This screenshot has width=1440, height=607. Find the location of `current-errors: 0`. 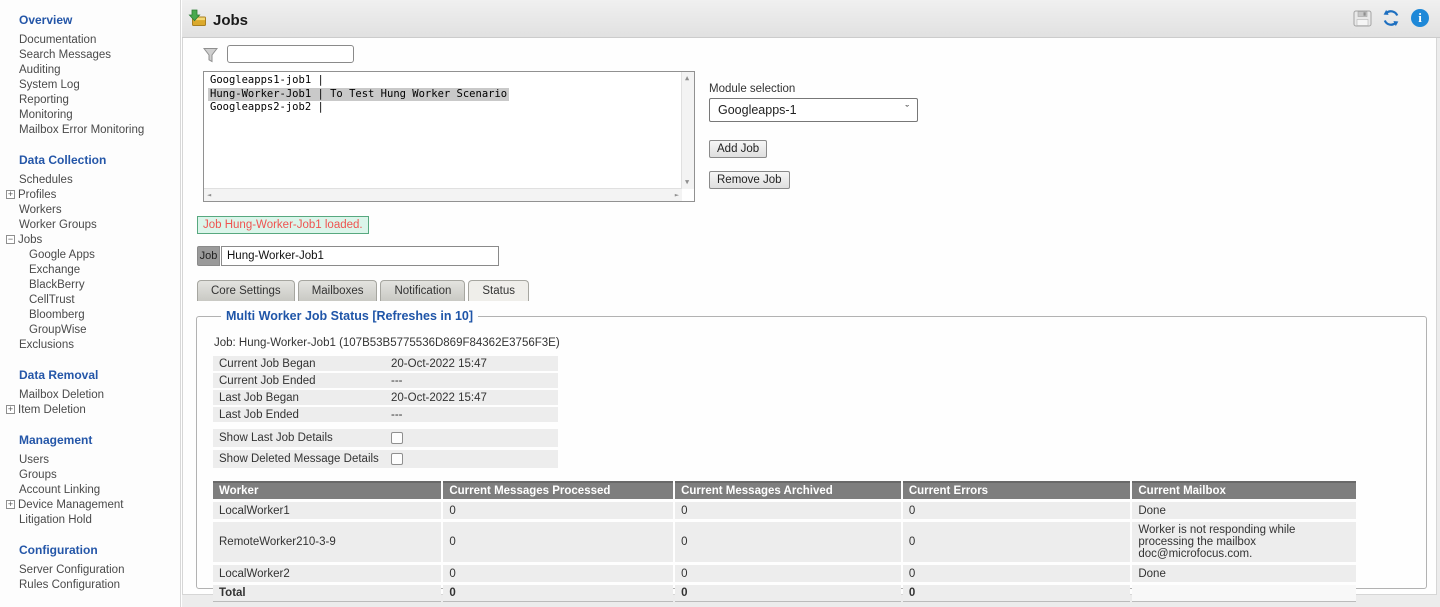

current-errors: 0 is located at coordinates (1016, 573).